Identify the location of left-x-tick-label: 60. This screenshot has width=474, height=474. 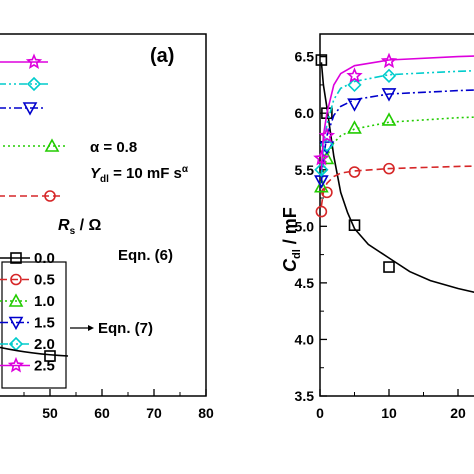
(102, 413).